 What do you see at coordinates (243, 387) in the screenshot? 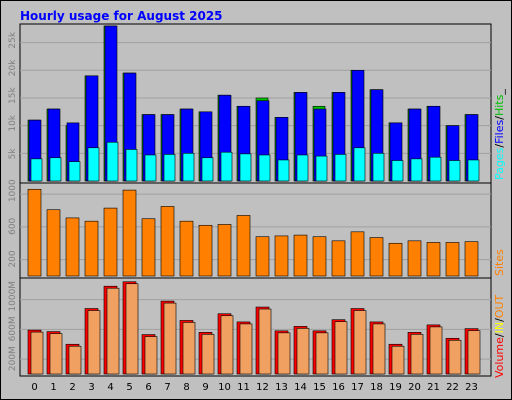
I see `x-tick-label: 11` at bounding box center [243, 387].